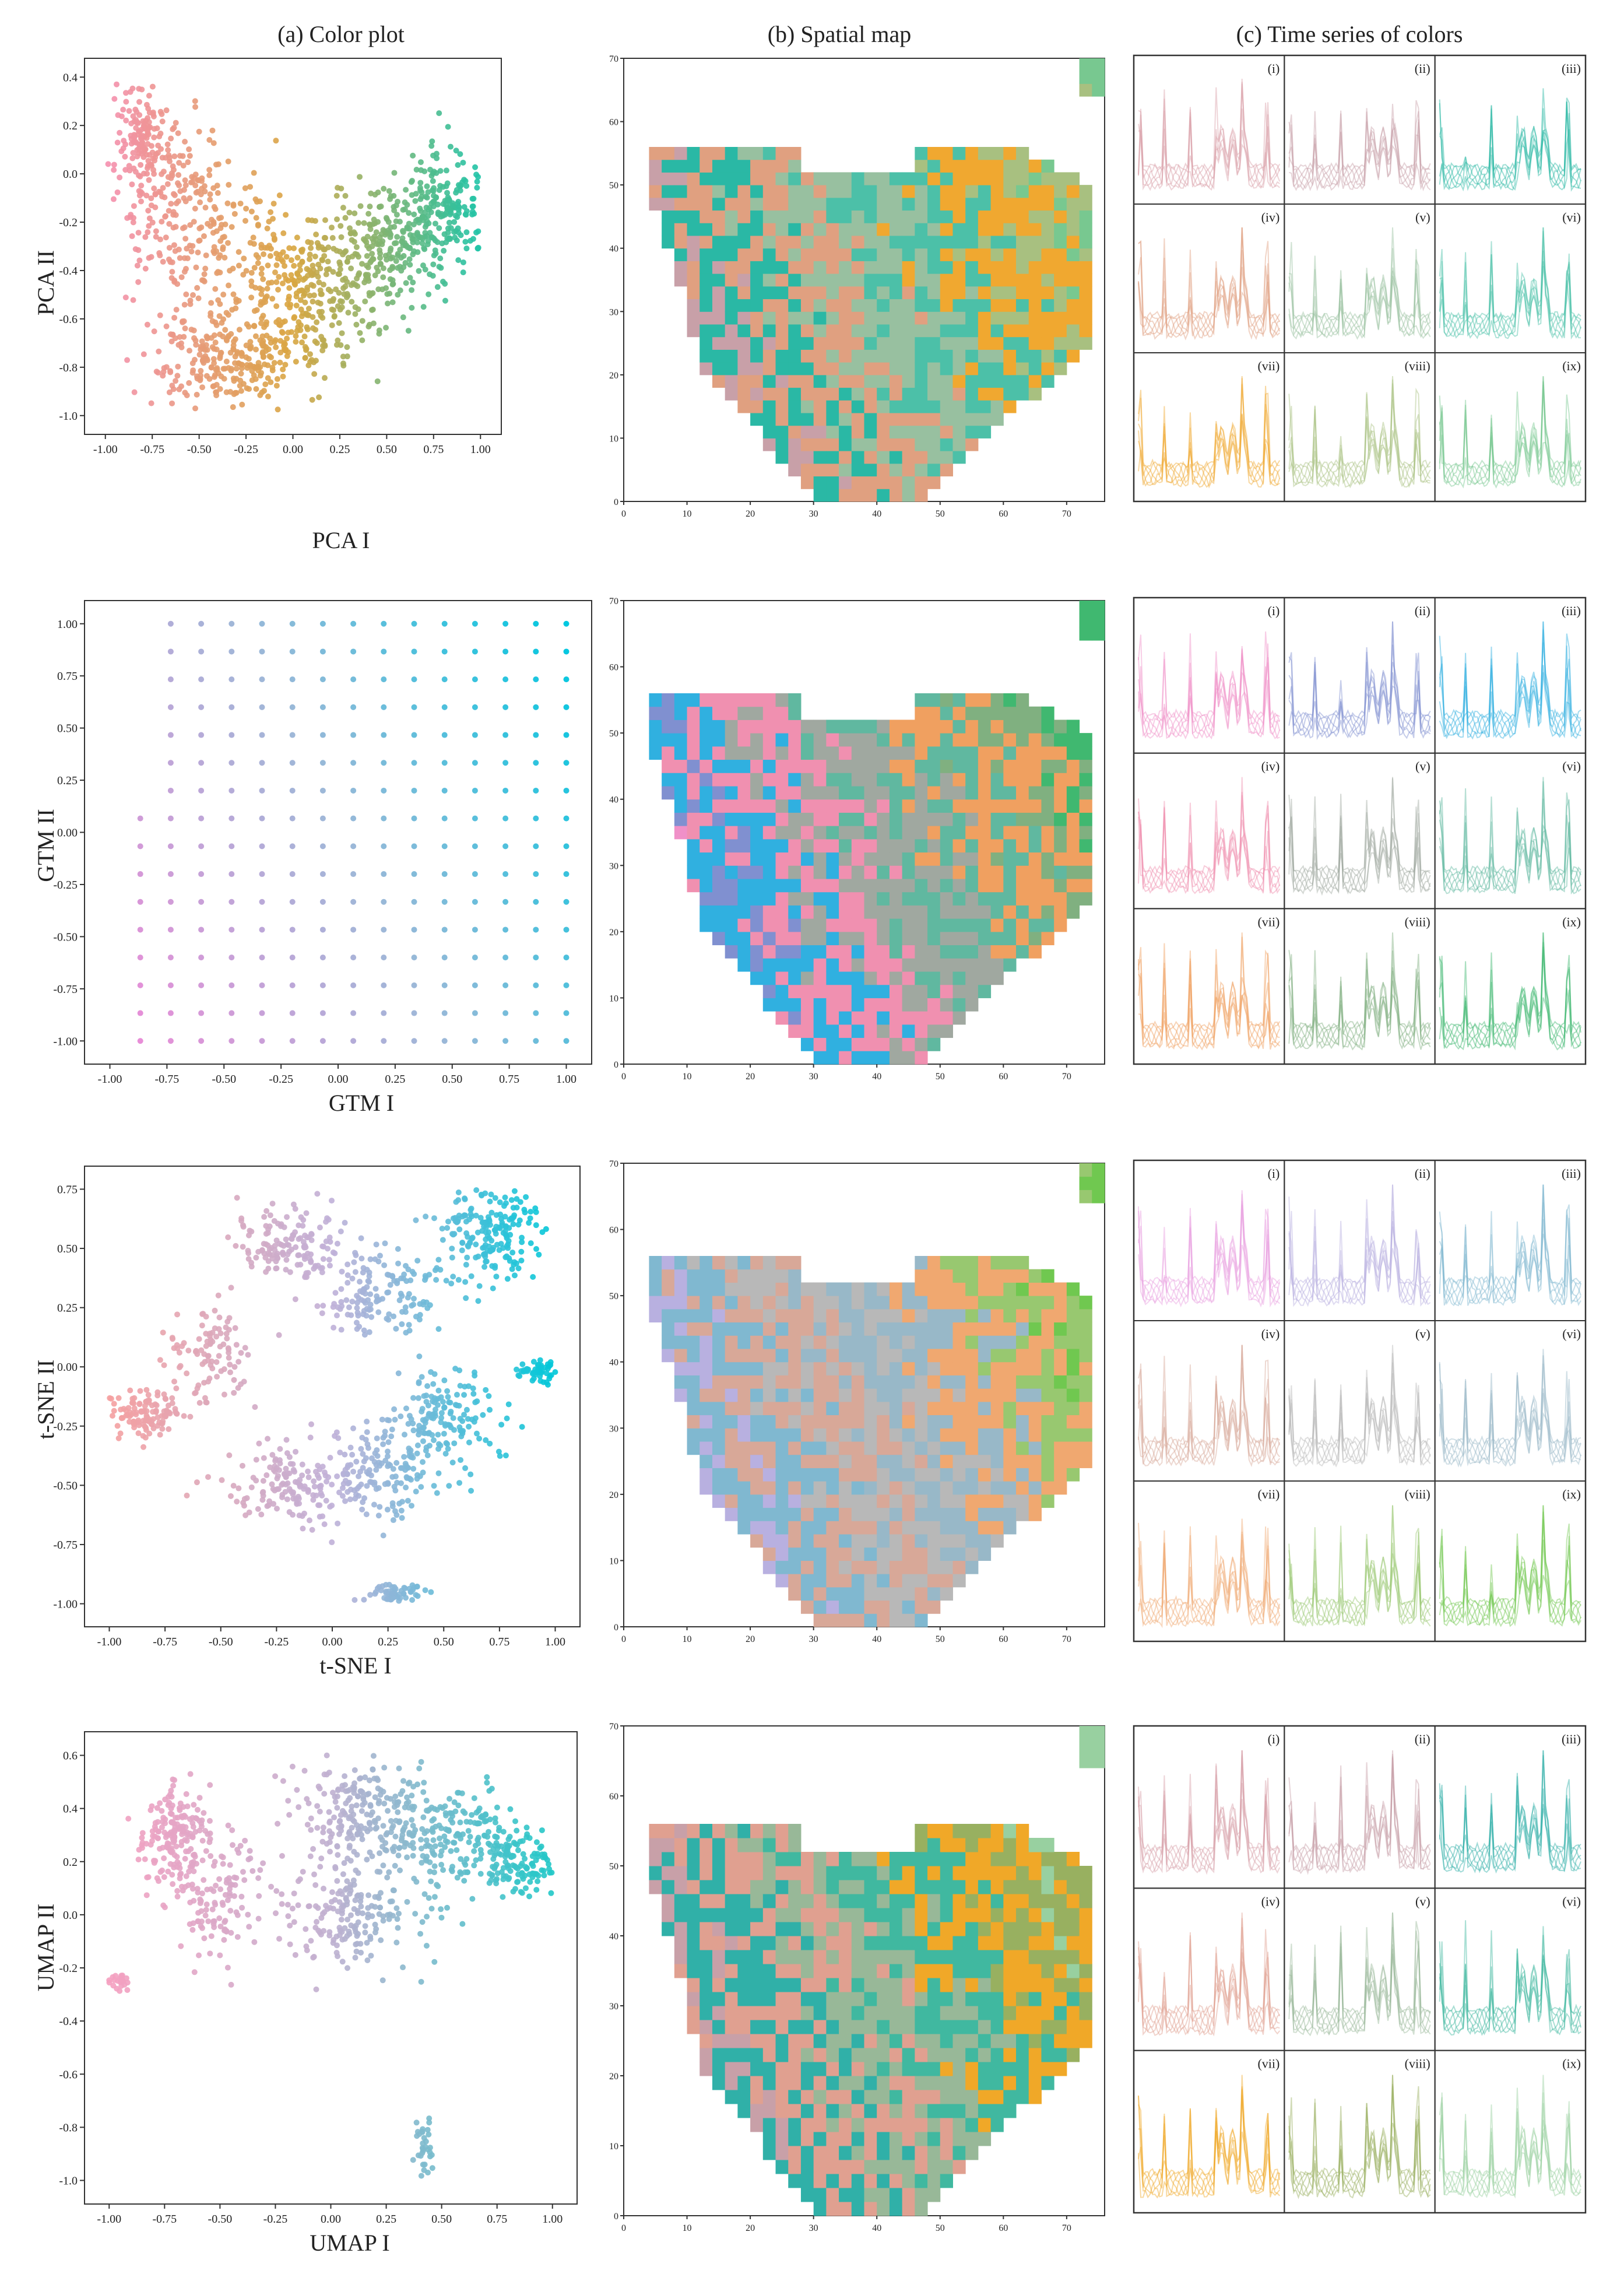  What do you see at coordinates (46, 1400) in the screenshot?
I see `scatter-ylabel: t-SNE II` at bounding box center [46, 1400].